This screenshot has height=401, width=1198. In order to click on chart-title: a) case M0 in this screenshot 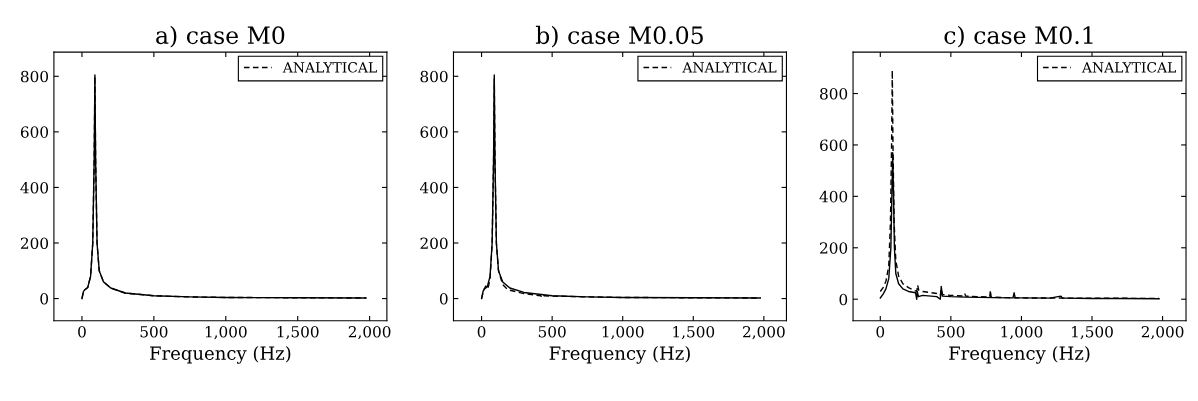, I will do `click(220, 36)`.